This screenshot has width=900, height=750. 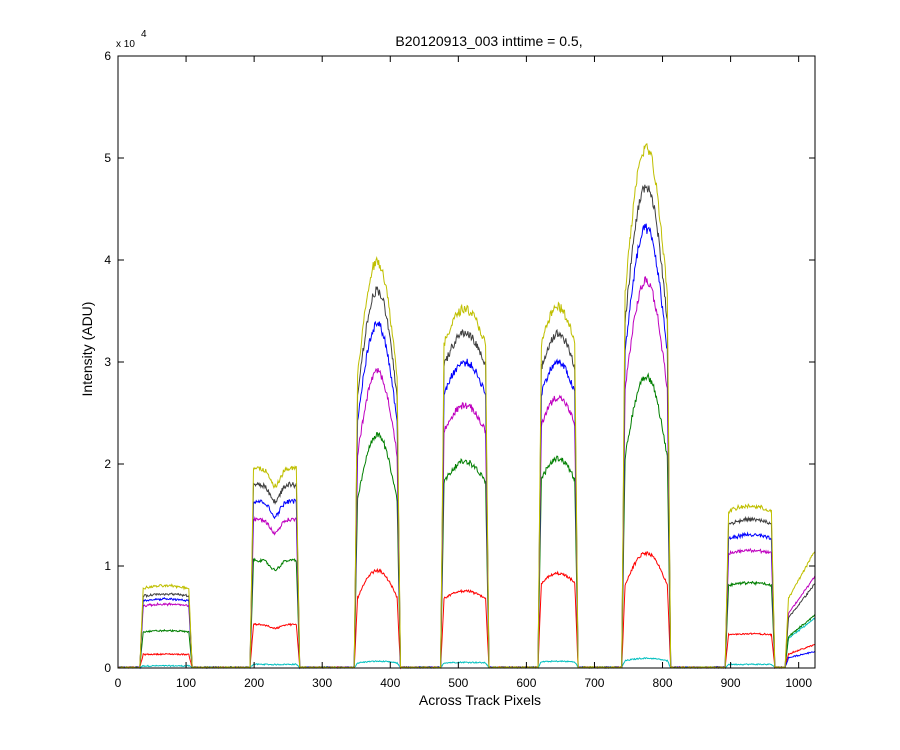 What do you see at coordinates (107, 668) in the screenshot?
I see `y-tick-label: 0` at bounding box center [107, 668].